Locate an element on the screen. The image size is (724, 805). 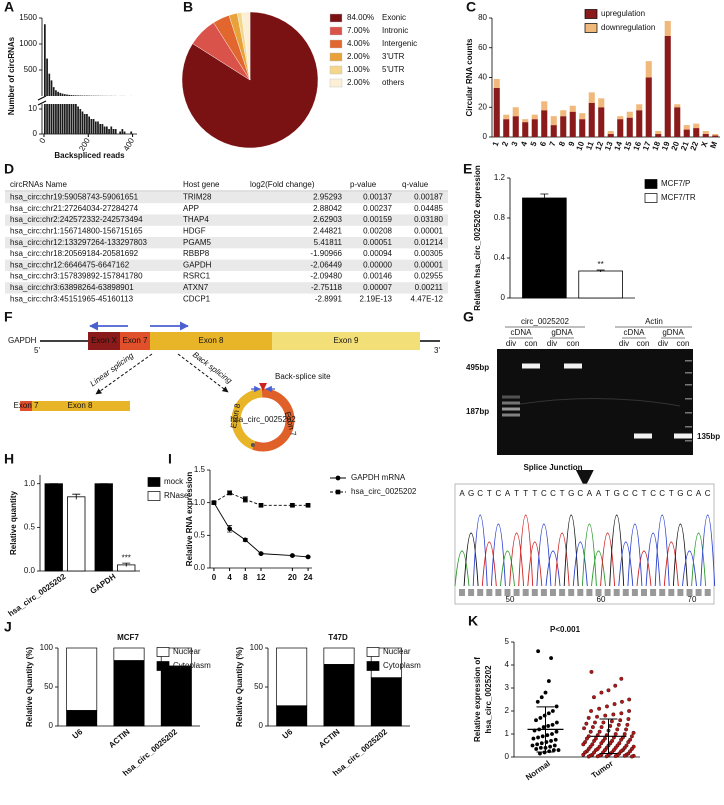
exon-label: Exon 7 is located at coordinates (26, 405).